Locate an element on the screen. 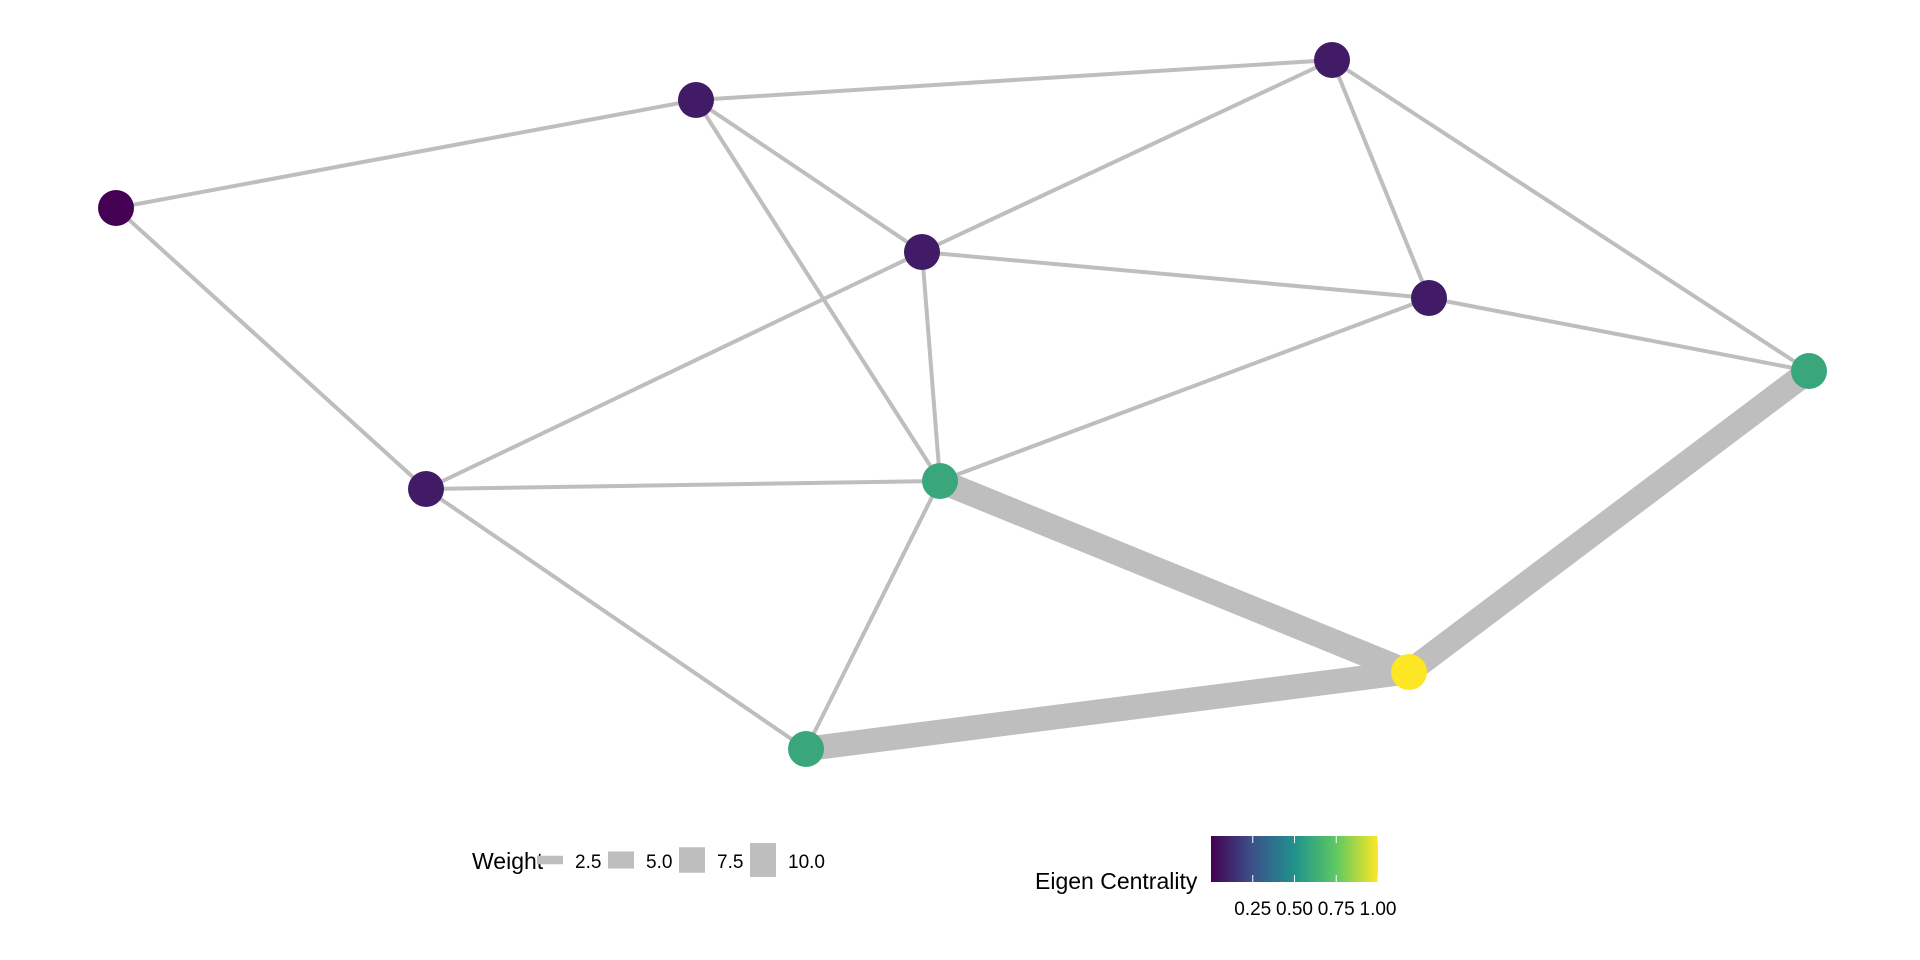  edge-E-F is located at coordinates (1619, 334).